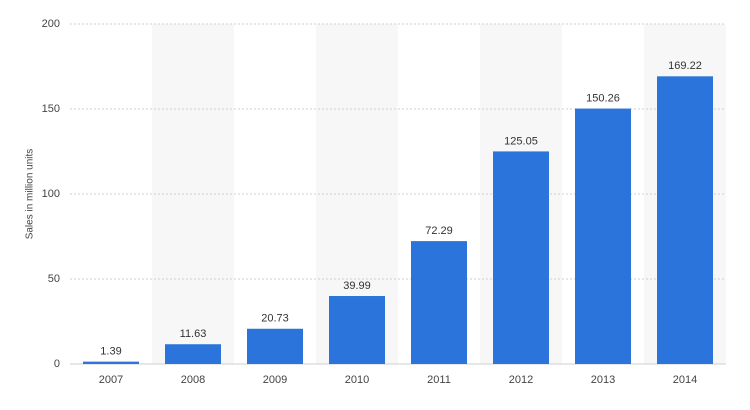 The height and width of the screenshot is (410, 750). I want to click on value-label: 20.73, so click(275, 319).